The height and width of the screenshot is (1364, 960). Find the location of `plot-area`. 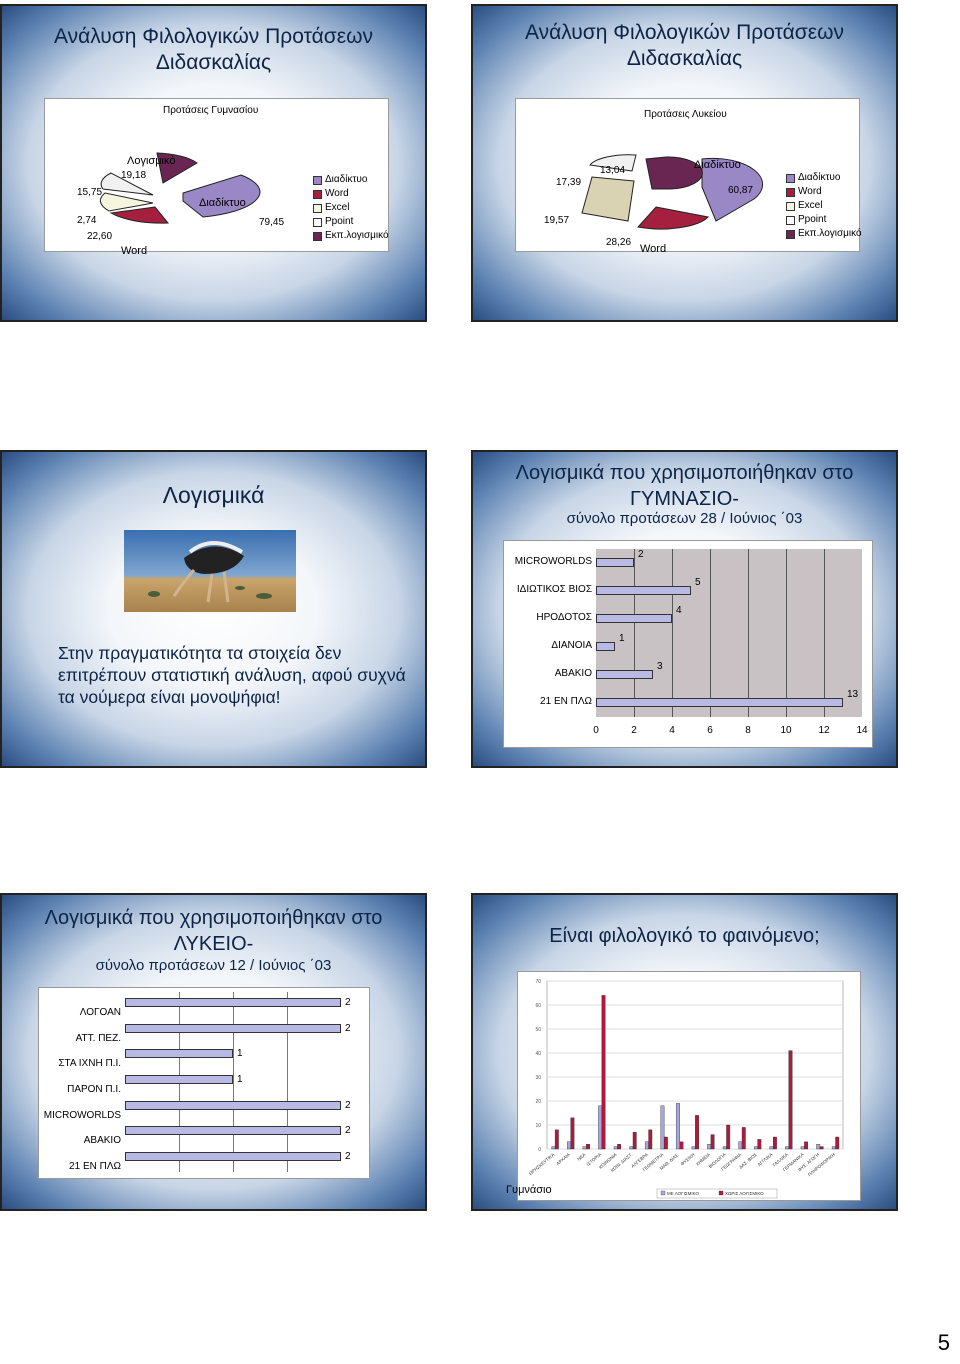

plot-area is located at coordinates (729, 633).